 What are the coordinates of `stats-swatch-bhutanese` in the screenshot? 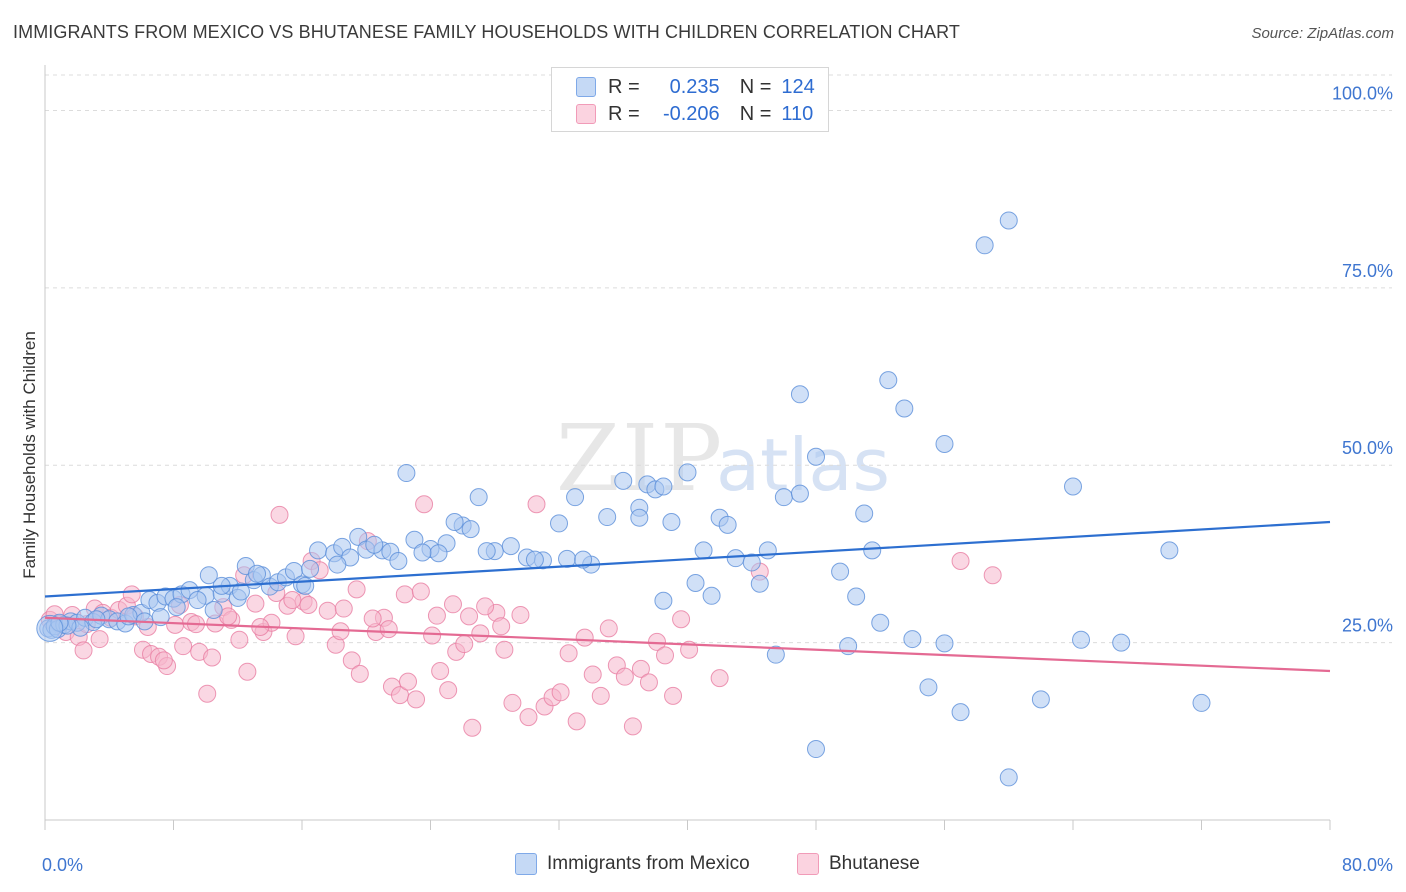 It's located at (586, 114).